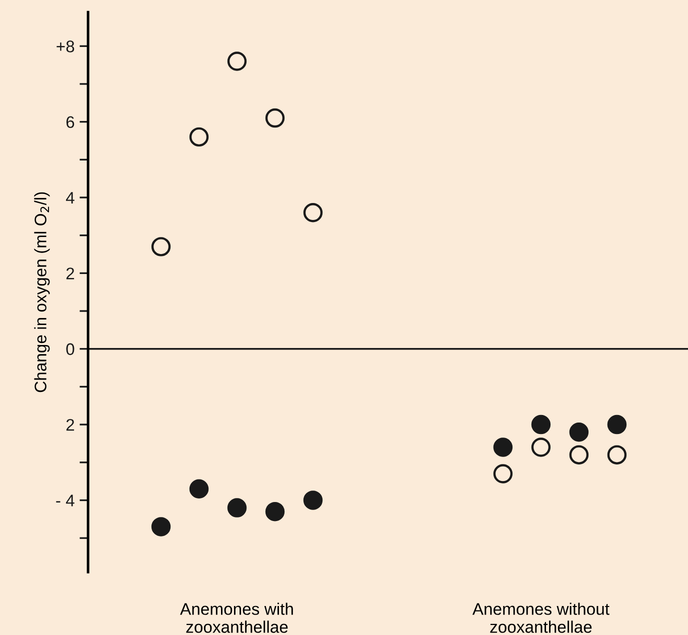 The height and width of the screenshot is (635, 688). What do you see at coordinates (236, 617) in the screenshot?
I see `x-tick-label: Anemones with zooxanthellae` at bounding box center [236, 617].